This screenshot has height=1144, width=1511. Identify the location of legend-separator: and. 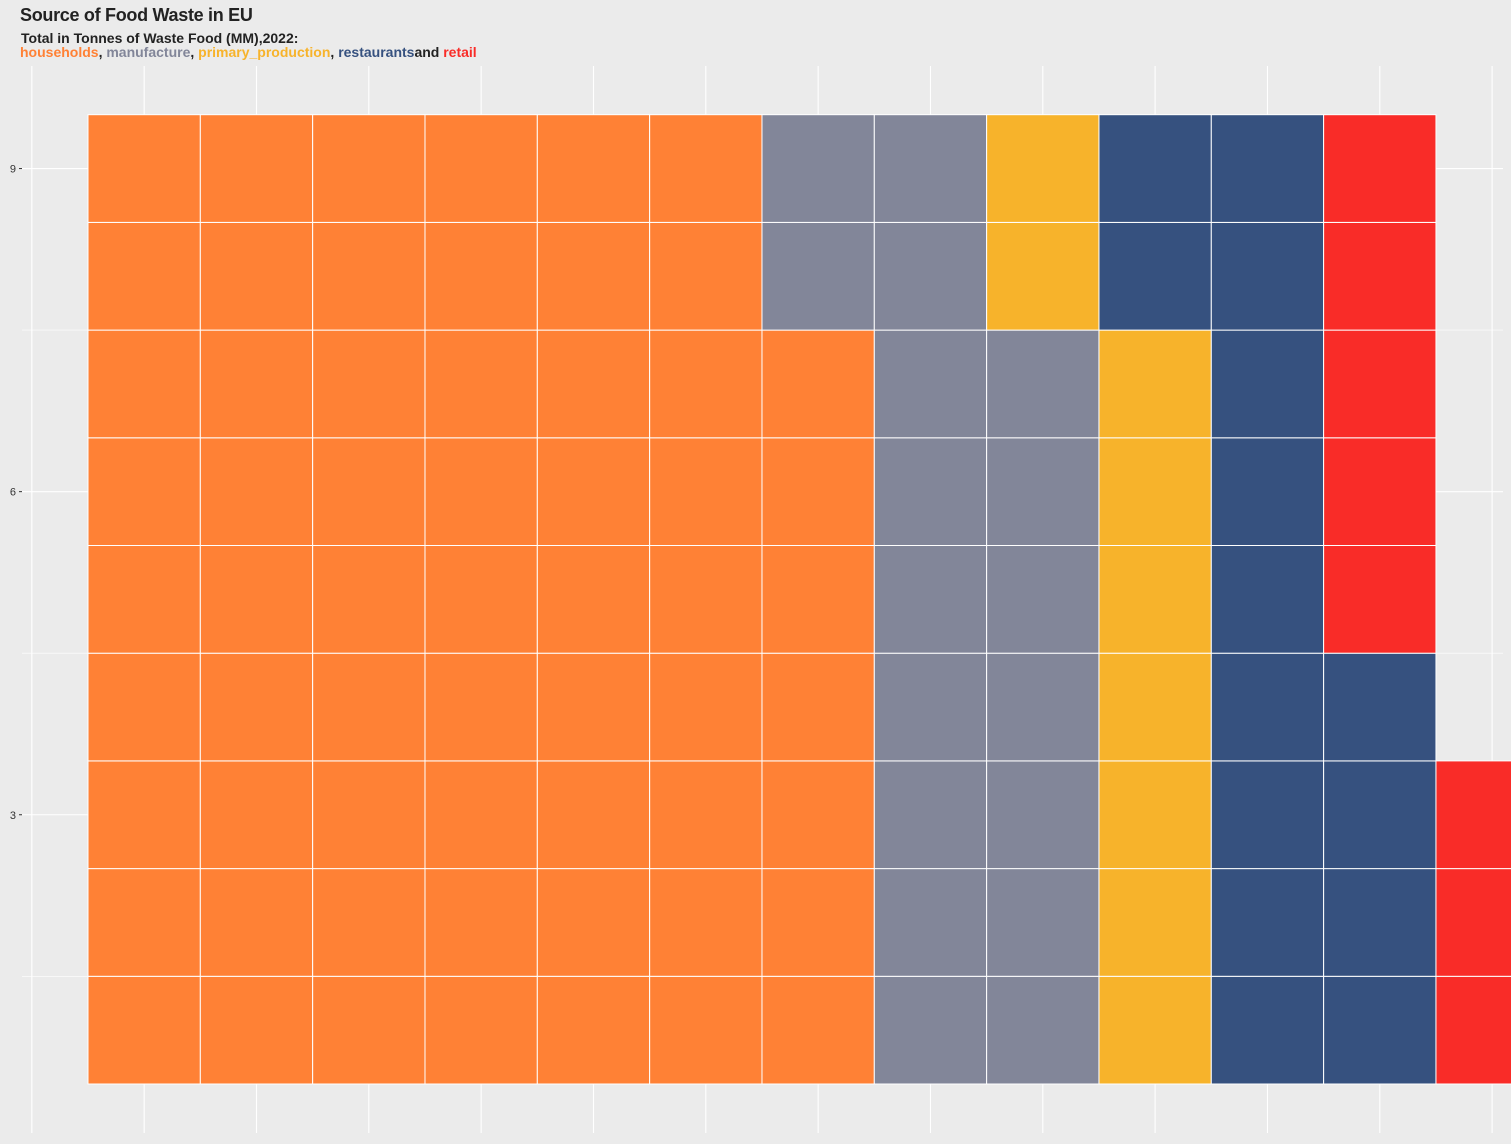
(429, 52).